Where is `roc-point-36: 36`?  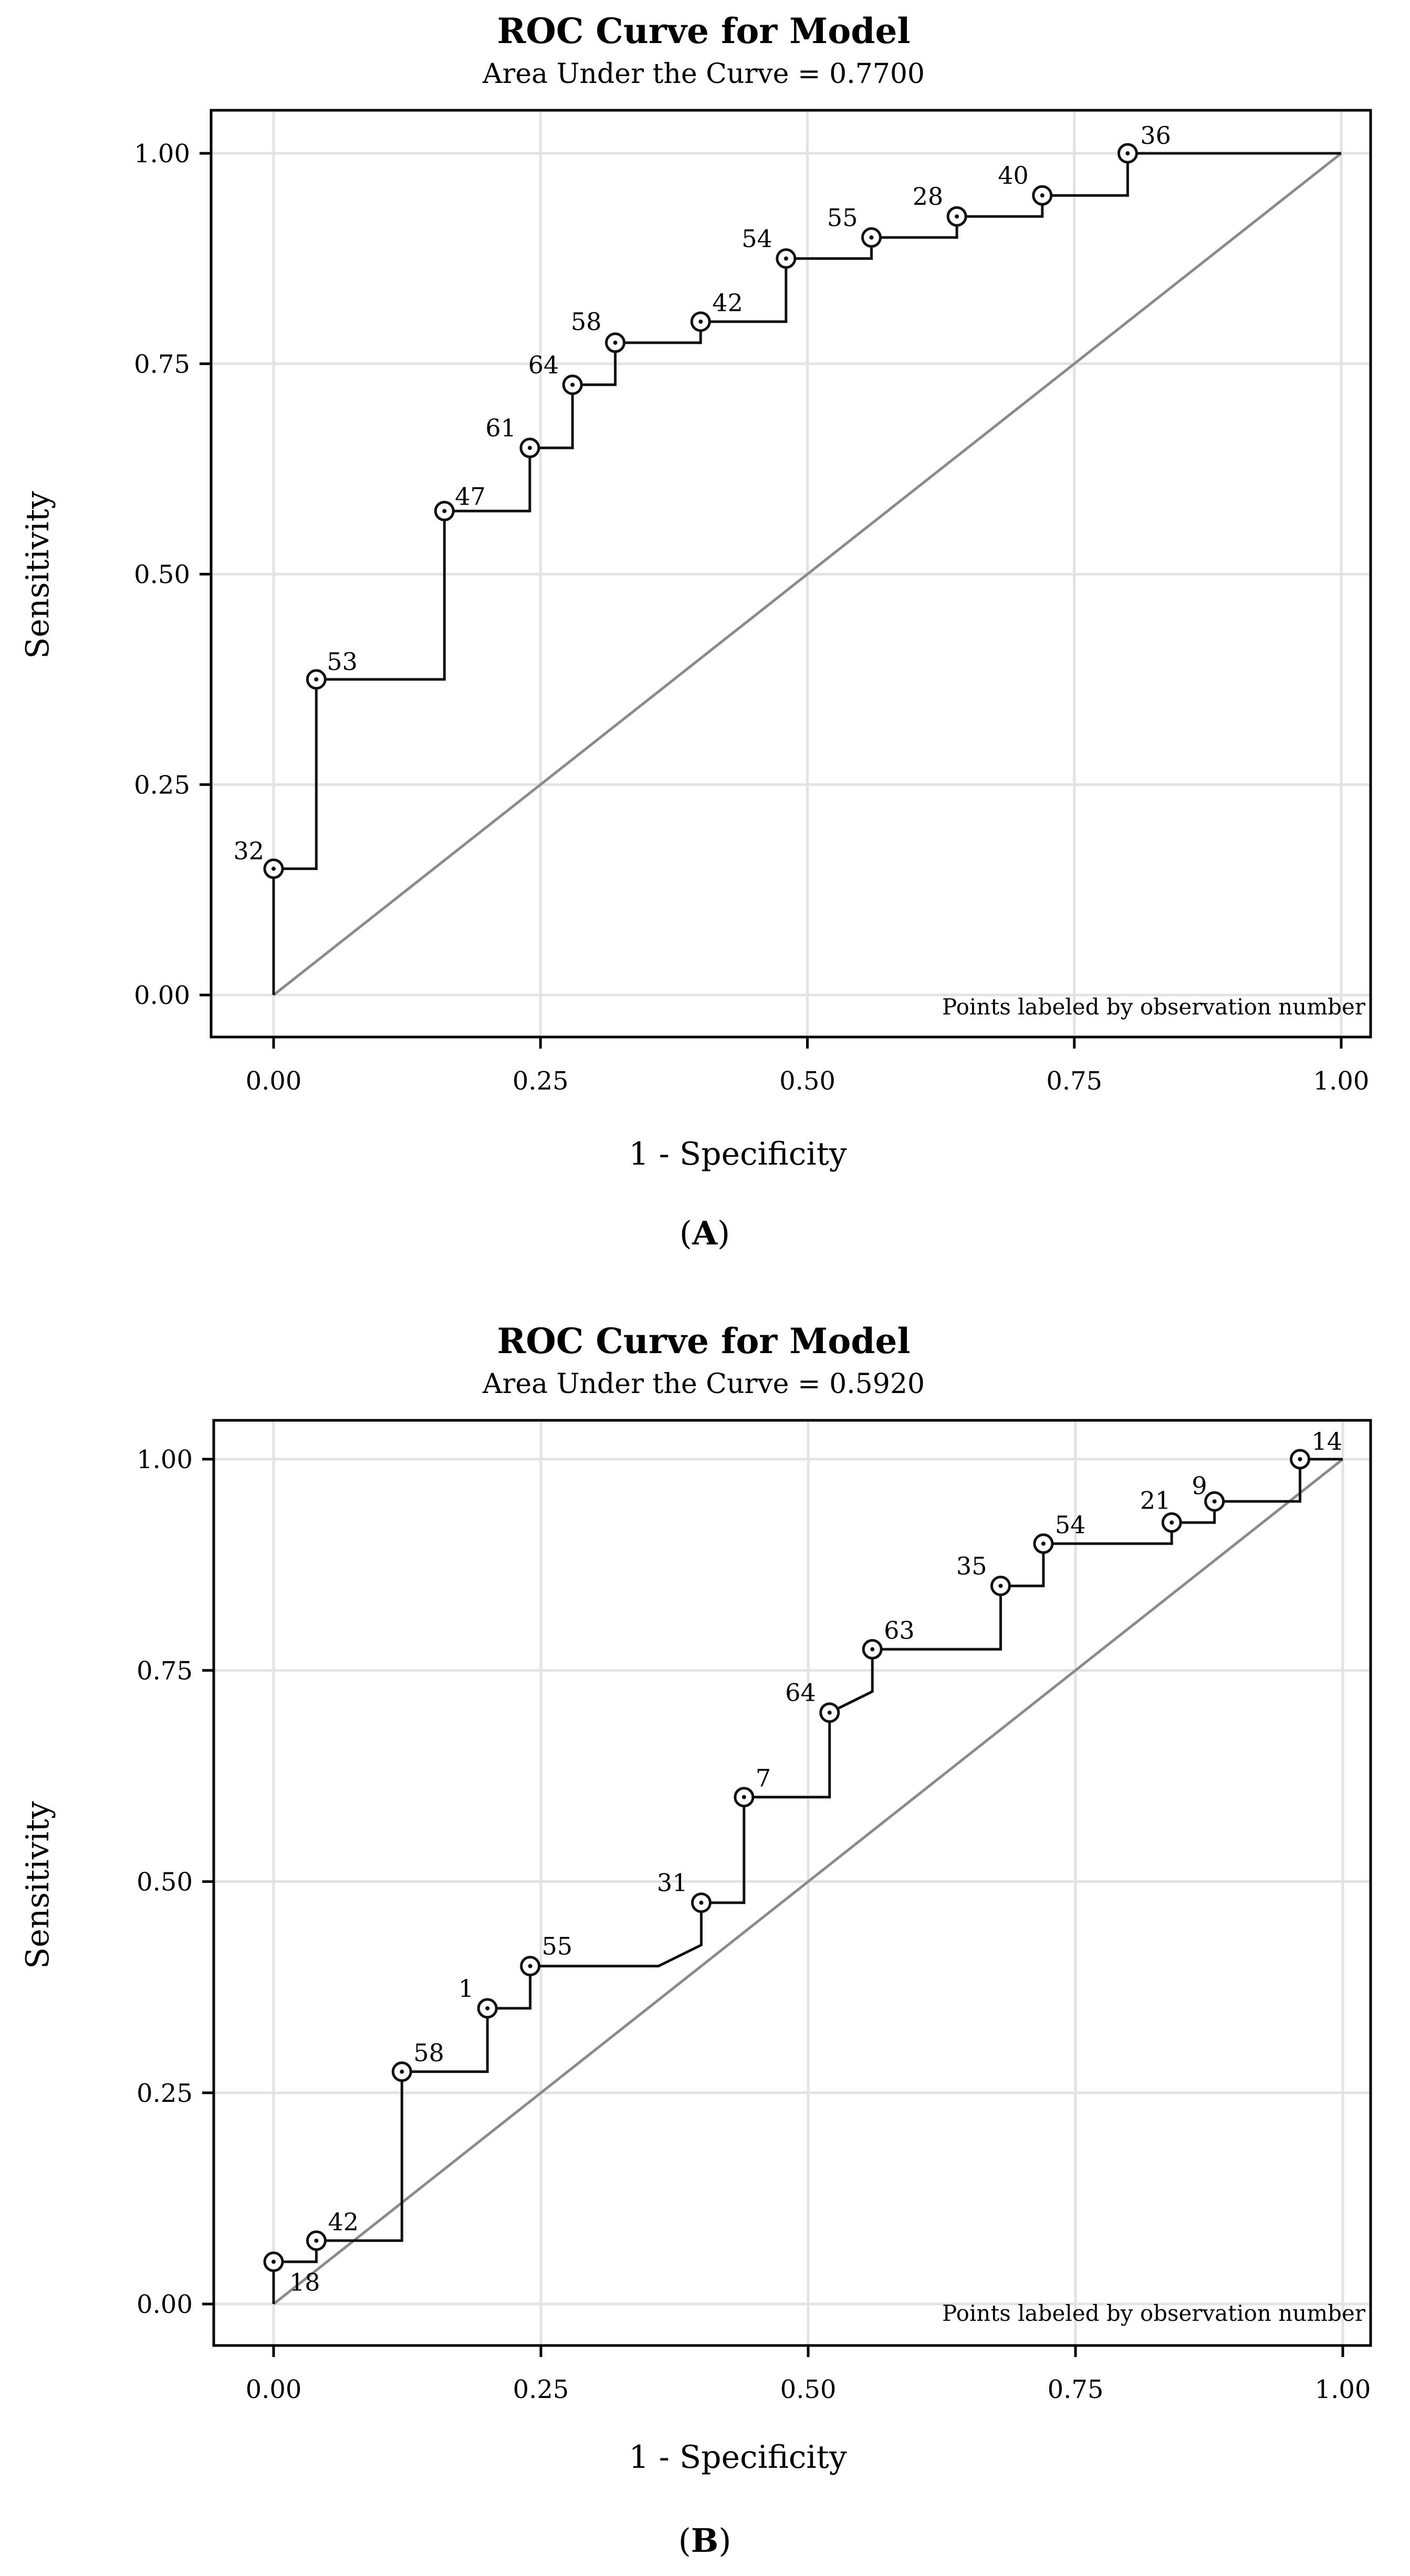 roc-point-36: 36 is located at coordinates (1144, 142).